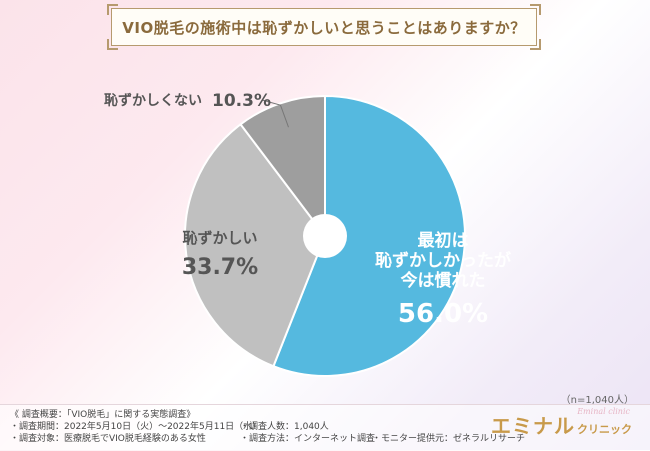 The image size is (650, 451). Describe the element at coordinates (604, 429) in the screenshot. I see `logo-sub: クリニック` at that location.